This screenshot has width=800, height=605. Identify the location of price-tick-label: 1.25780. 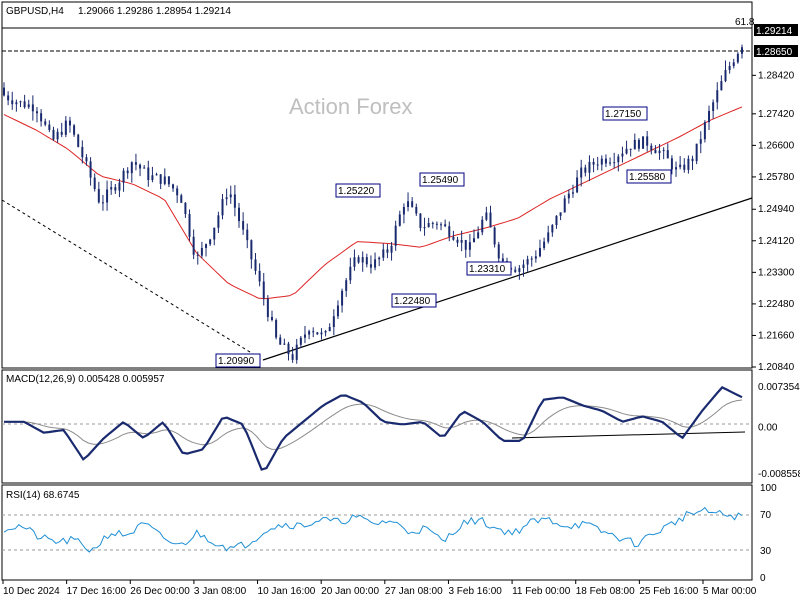
(776, 177).